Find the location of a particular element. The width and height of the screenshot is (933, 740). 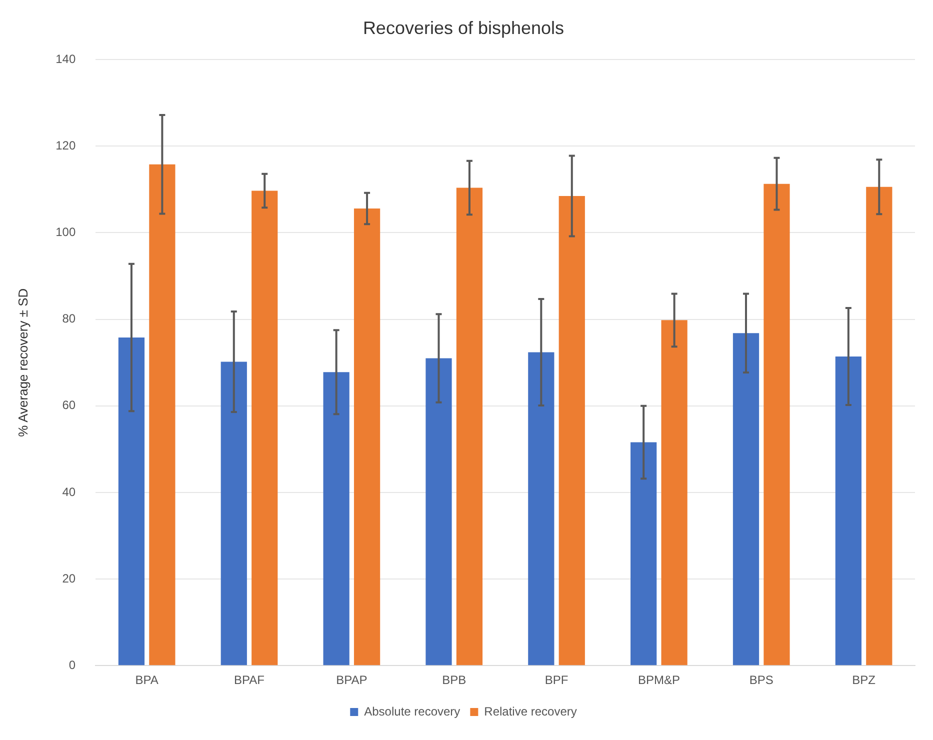

chart-title: Recoveries of bisphenols is located at coordinates (463, 28).